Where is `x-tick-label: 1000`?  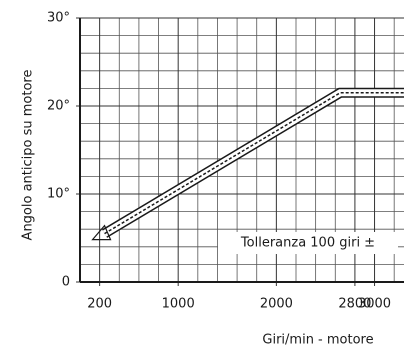
x-tick-label: 1000 is located at coordinates (178, 304).